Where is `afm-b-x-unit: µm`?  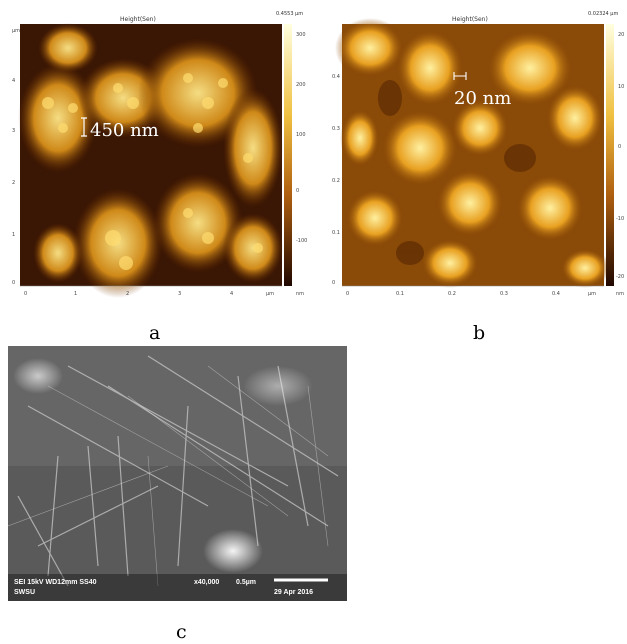
afm-b-x-unit: µm is located at coordinates (592, 294).